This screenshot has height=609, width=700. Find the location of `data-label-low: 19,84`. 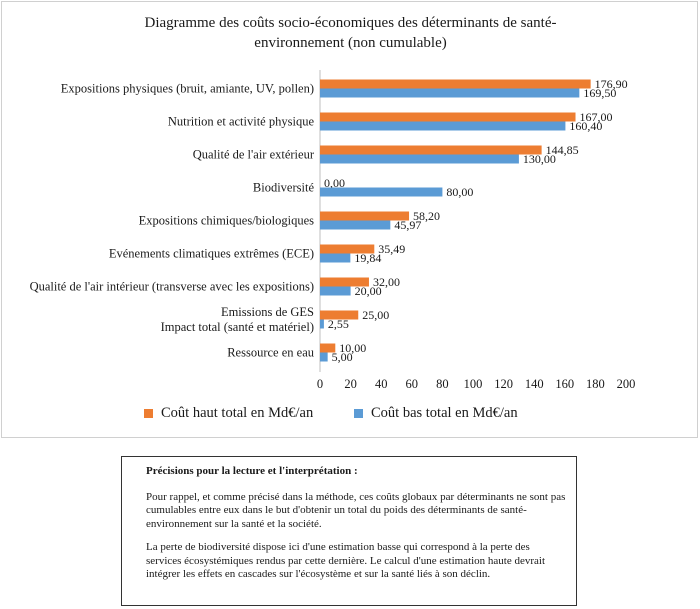

data-label-low: 19,84 is located at coordinates (367, 258).